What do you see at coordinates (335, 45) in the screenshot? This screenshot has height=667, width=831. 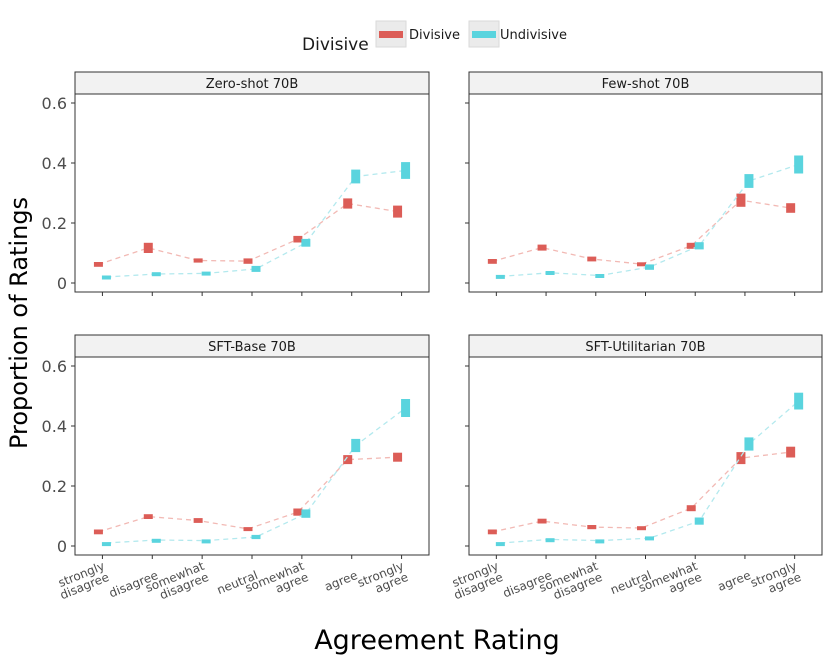 I see `legend-title: Divisive` at bounding box center [335, 45].